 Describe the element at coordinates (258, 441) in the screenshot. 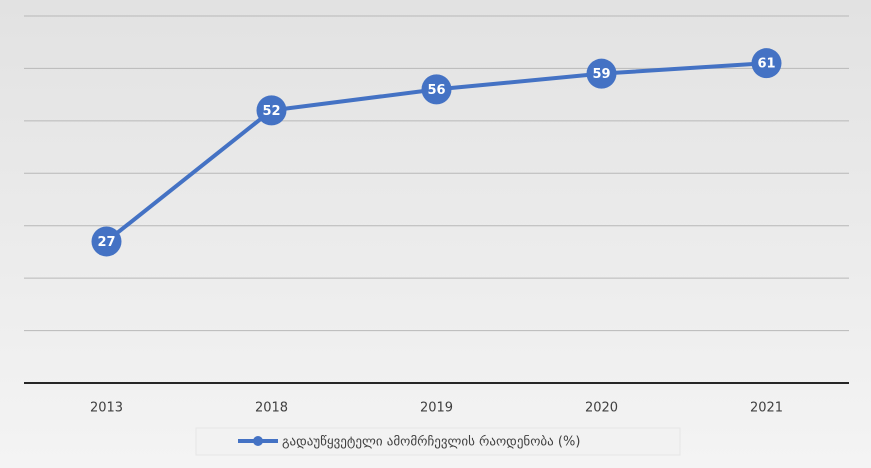

I see `legend-marker` at that location.